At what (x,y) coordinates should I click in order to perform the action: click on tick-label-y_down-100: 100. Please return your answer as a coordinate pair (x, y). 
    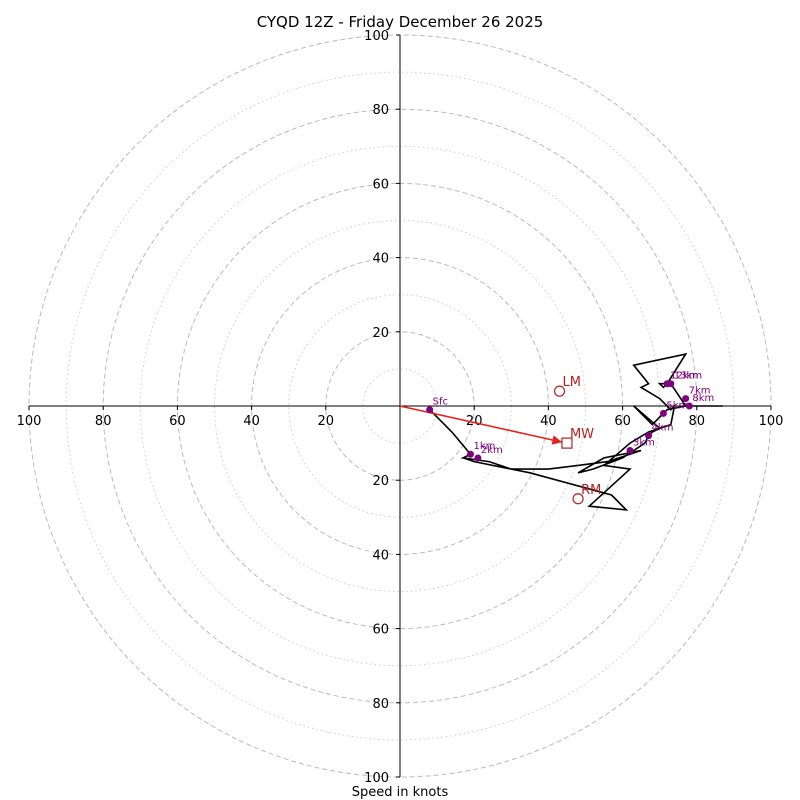
    Looking at the image, I should click on (376, 778).